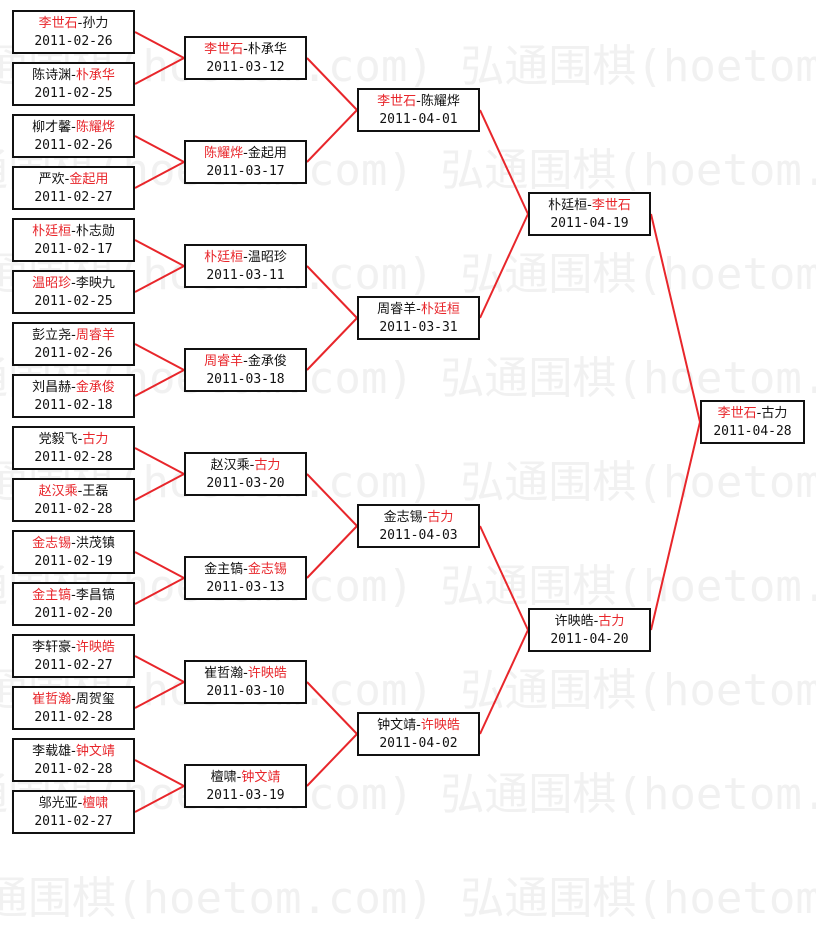  I want to click on player-2: 周睿羊, so click(95, 335).